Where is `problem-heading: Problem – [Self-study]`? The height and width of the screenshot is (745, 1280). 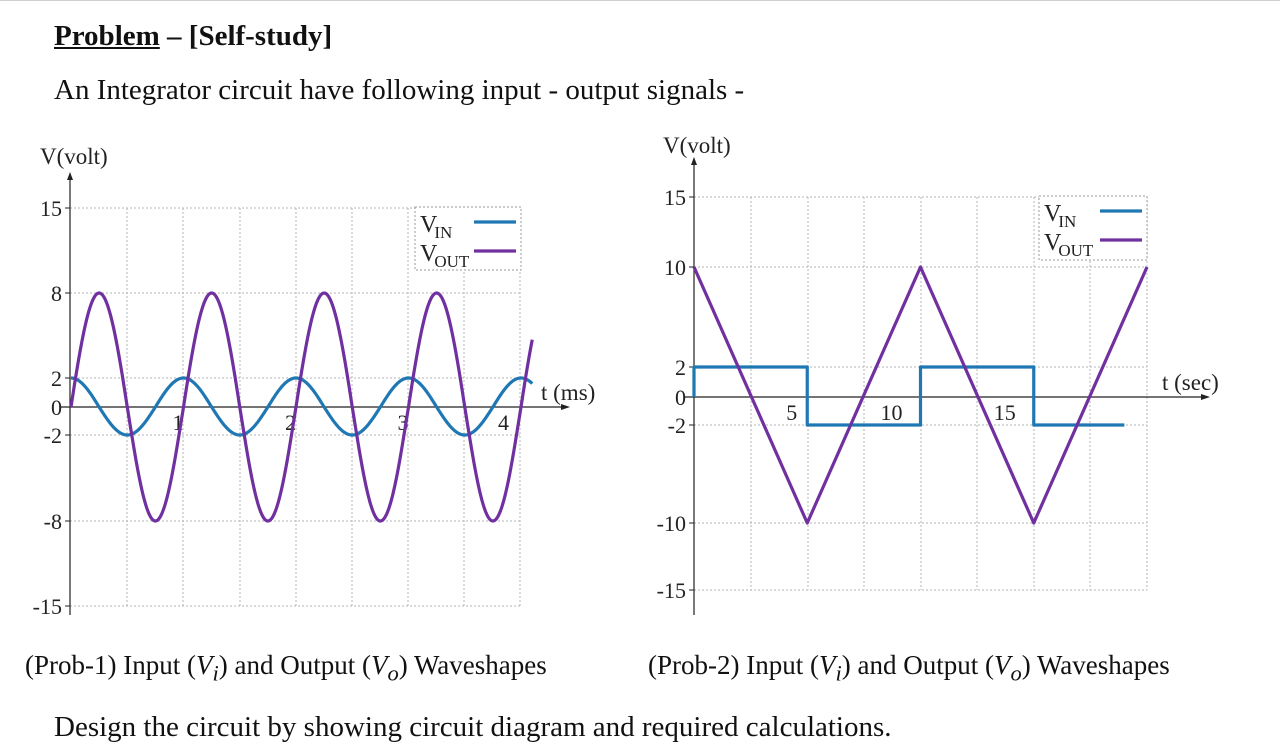
problem-heading: Problem – [Self-study] is located at coordinates (193, 36).